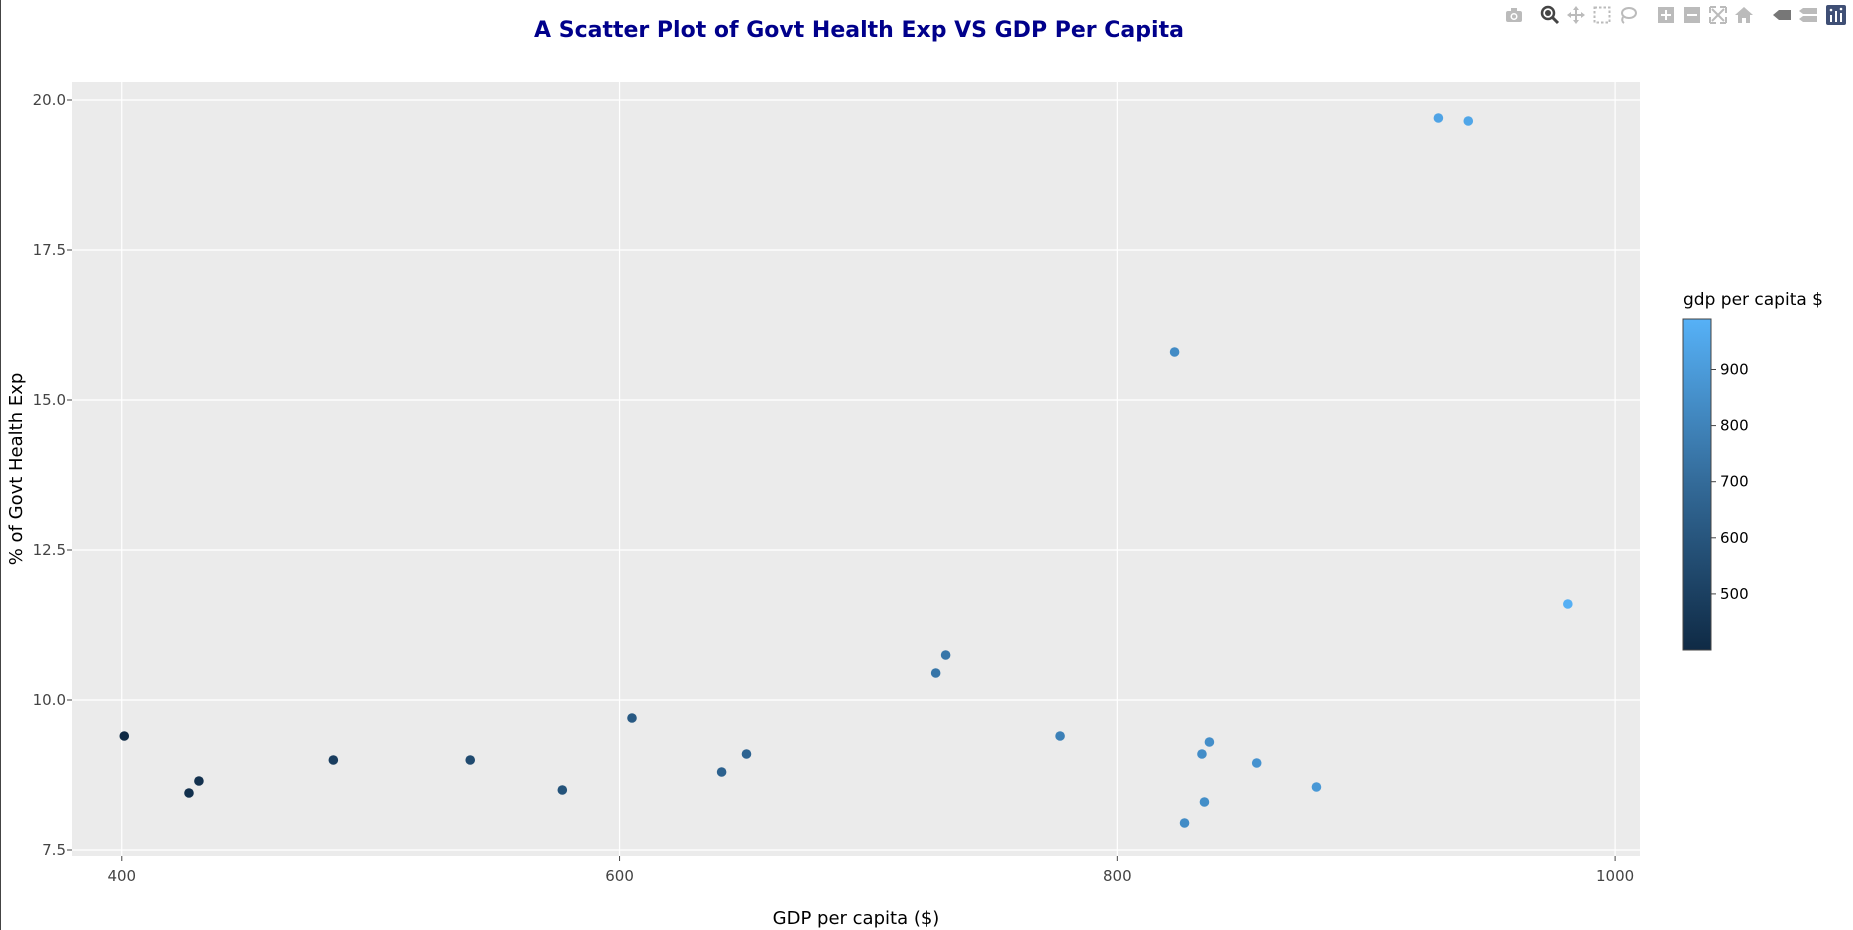 Image resolution: width=1853 pixels, height=930 pixels. What do you see at coordinates (1734, 482) in the screenshot?
I see `colorbar-tick-label: 700` at bounding box center [1734, 482].